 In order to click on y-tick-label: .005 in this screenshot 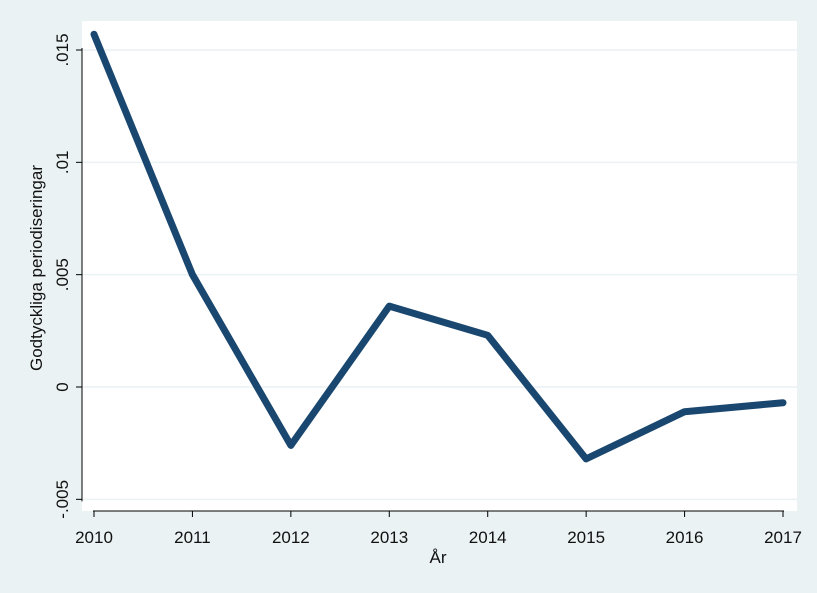, I will do `click(62, 274)`.